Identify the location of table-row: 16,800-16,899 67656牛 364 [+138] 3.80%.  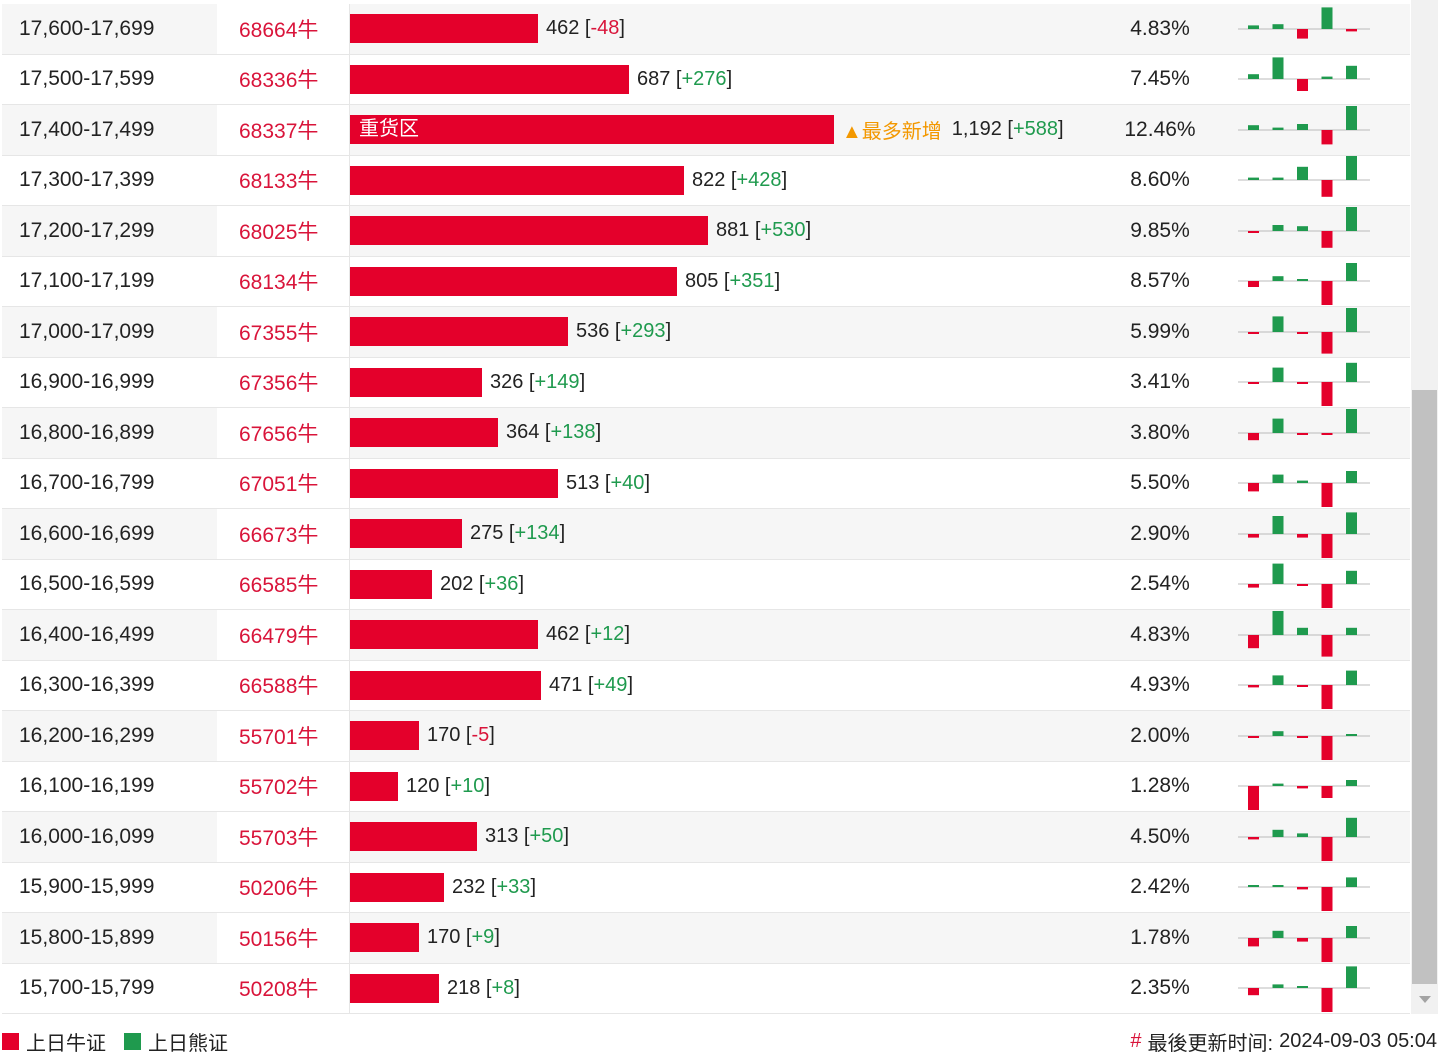
(706, 433).